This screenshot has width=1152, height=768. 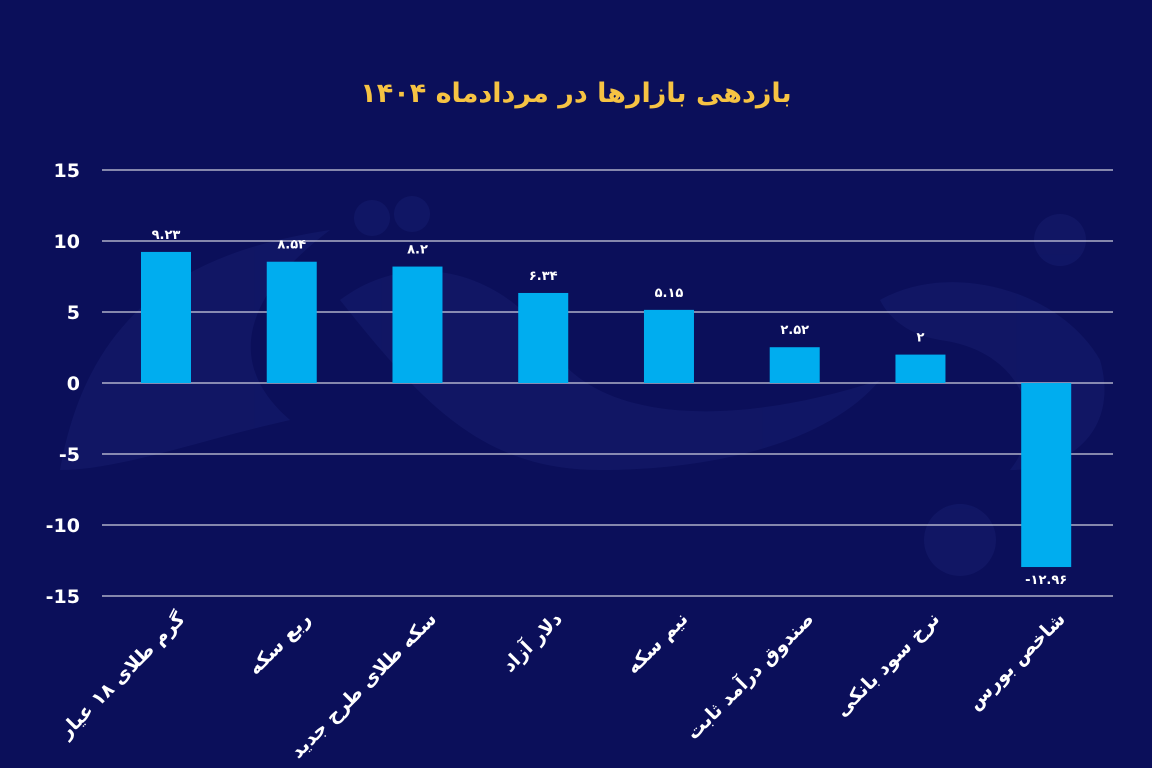 What do you see at coordinates (532, 641) in the screenshot?
I see `x-tick-label: دلار آزاد` at bounding box center [532, 641].